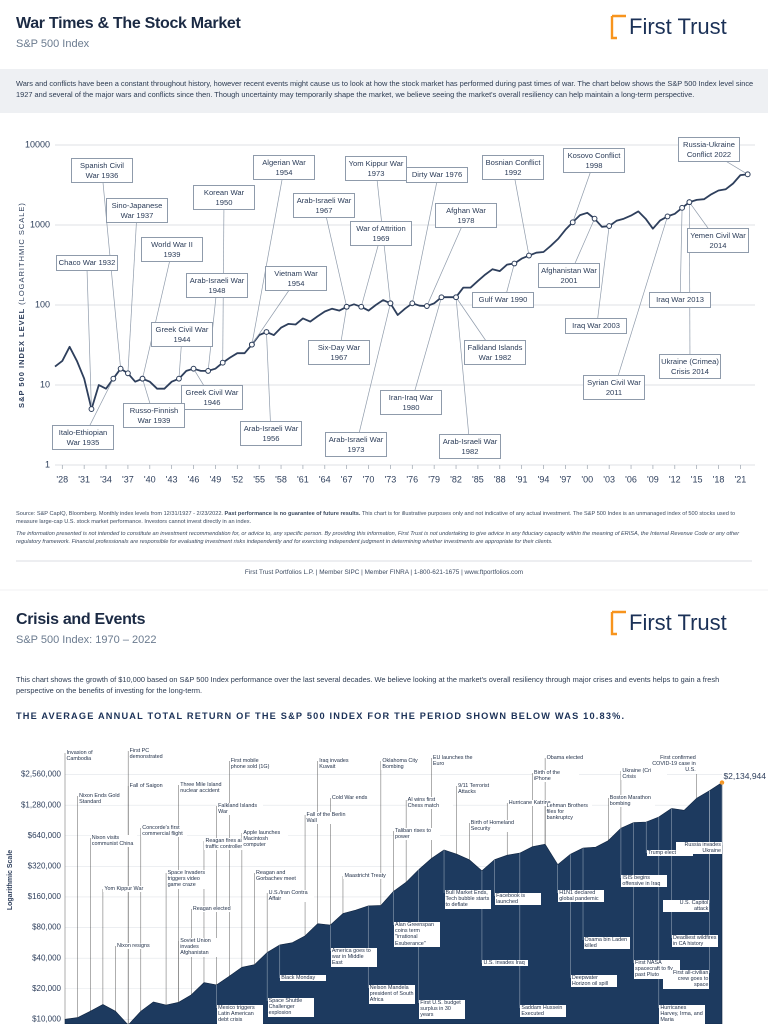 Image resolution: width=768 pixels, height=1024 pixels. Describe the element at coordinates (347, 479) in the screenshot. I see `x-tick-label: '67` at that location.